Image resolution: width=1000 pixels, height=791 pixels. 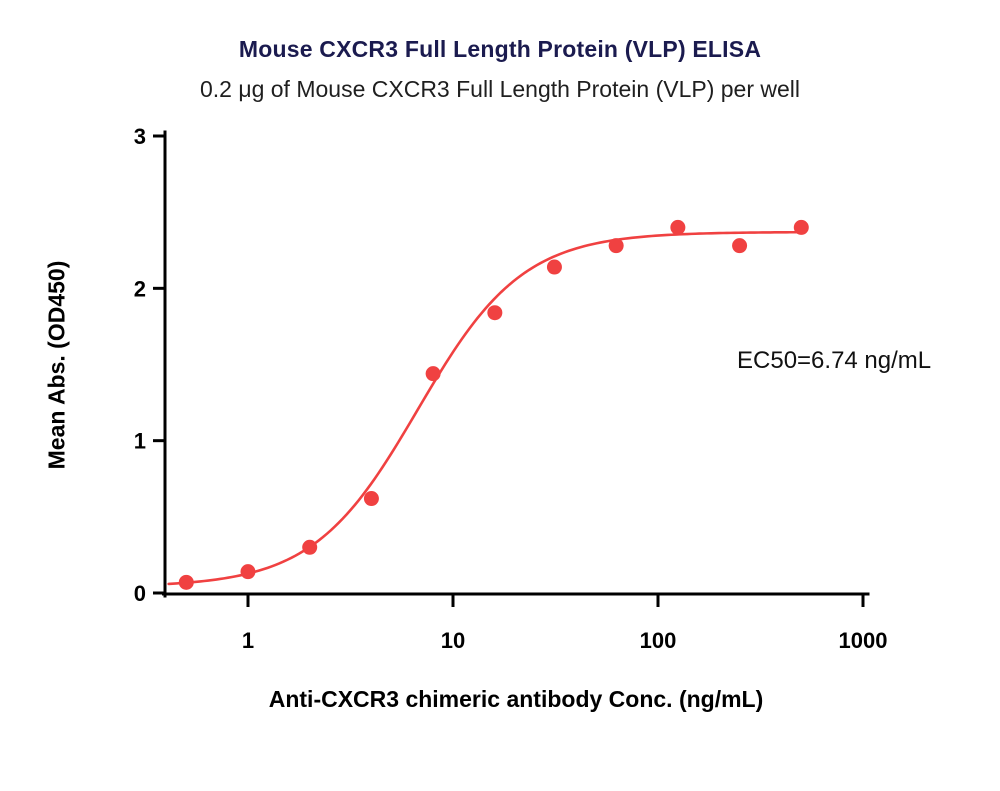 I want to click on svg-text: 3, so click(x=140, y=136).